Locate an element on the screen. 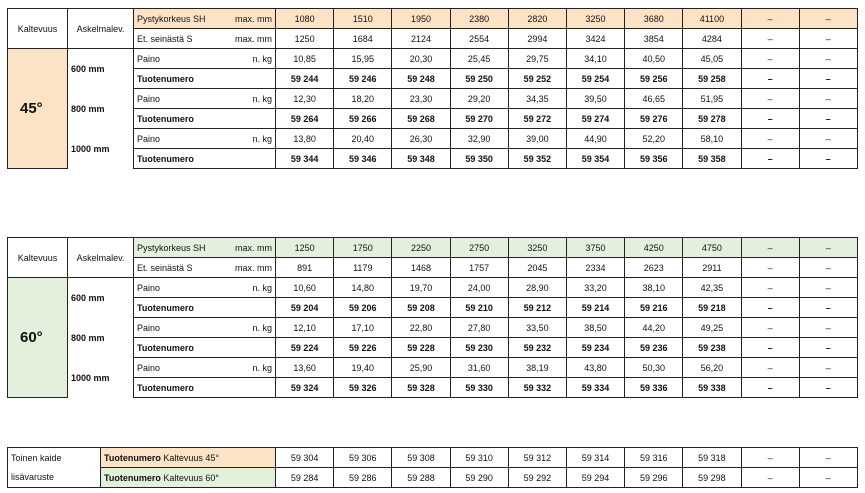 This screenshot has height=493, width=865. distance-value: 2554 is located at coordinates (479, 38).